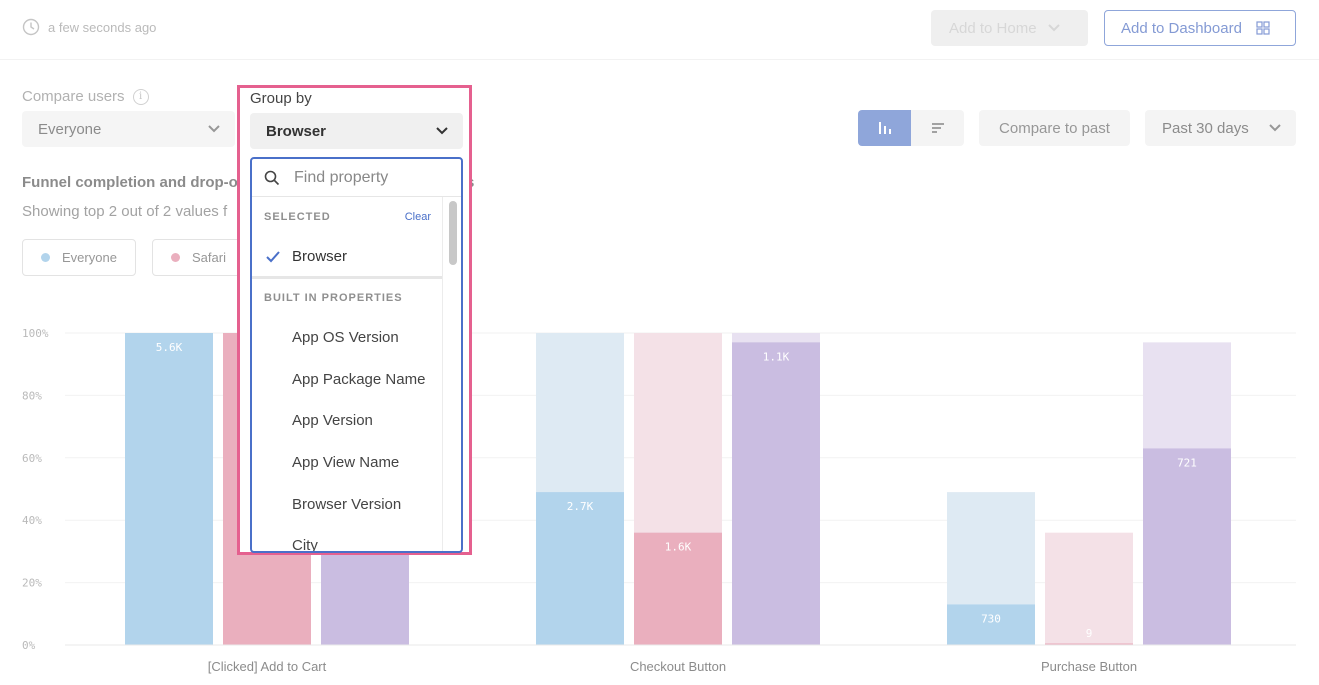 The height and width of the screenshot is (685, 1319). What do you see at coordinates (267, 666) in the screenshot?
I see `x-category-label: [Clicked] Add to Cart` at bounding box center [267, 666].